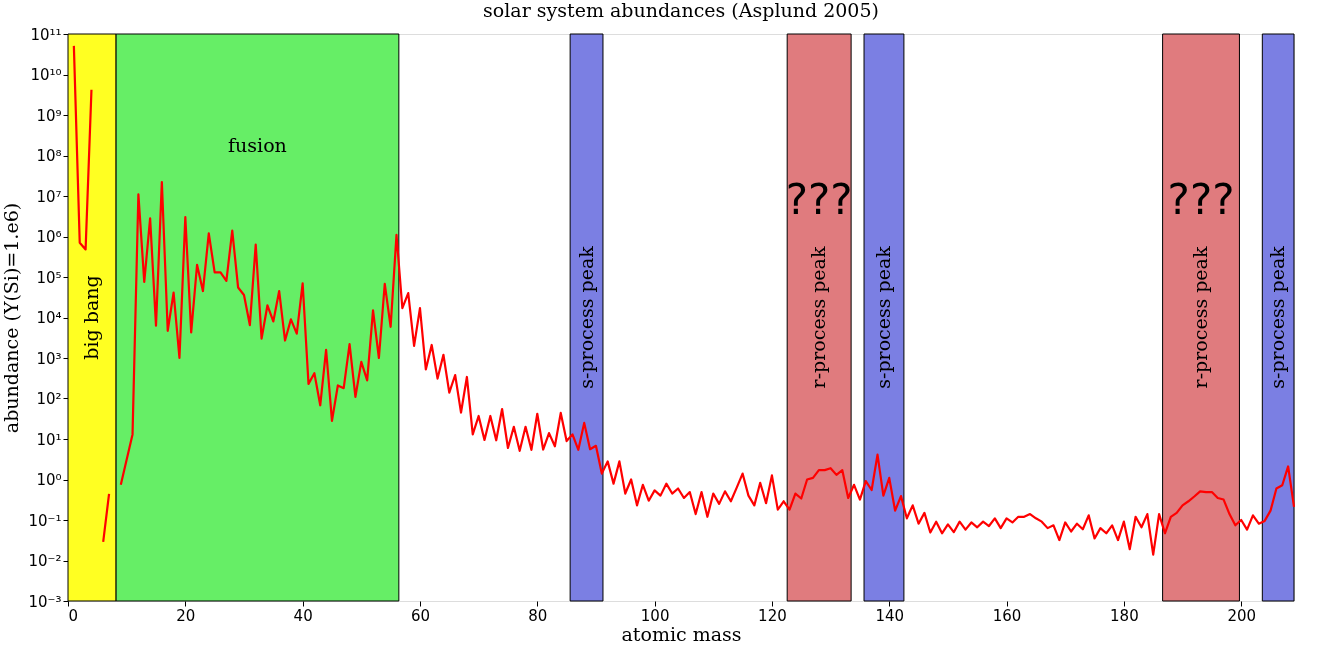 This screenshot has width=1319, height=653. I want to click on y-tick-label: 10⁶, so click(49, 237).